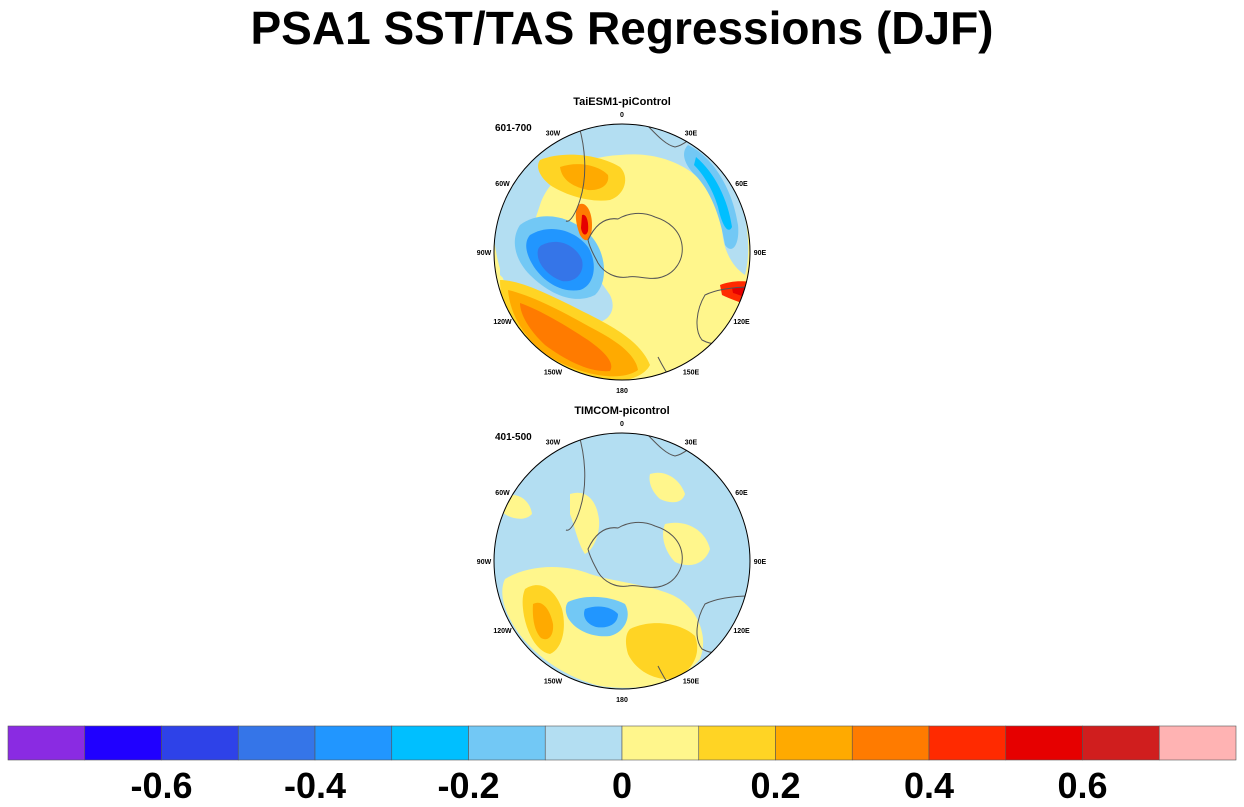 The image size is (1244, 807). What do you see at coordinates (161, 785) in the screenshot?
I see `colorbar-tick-label: -0.6` at bounding box center [161, 785].